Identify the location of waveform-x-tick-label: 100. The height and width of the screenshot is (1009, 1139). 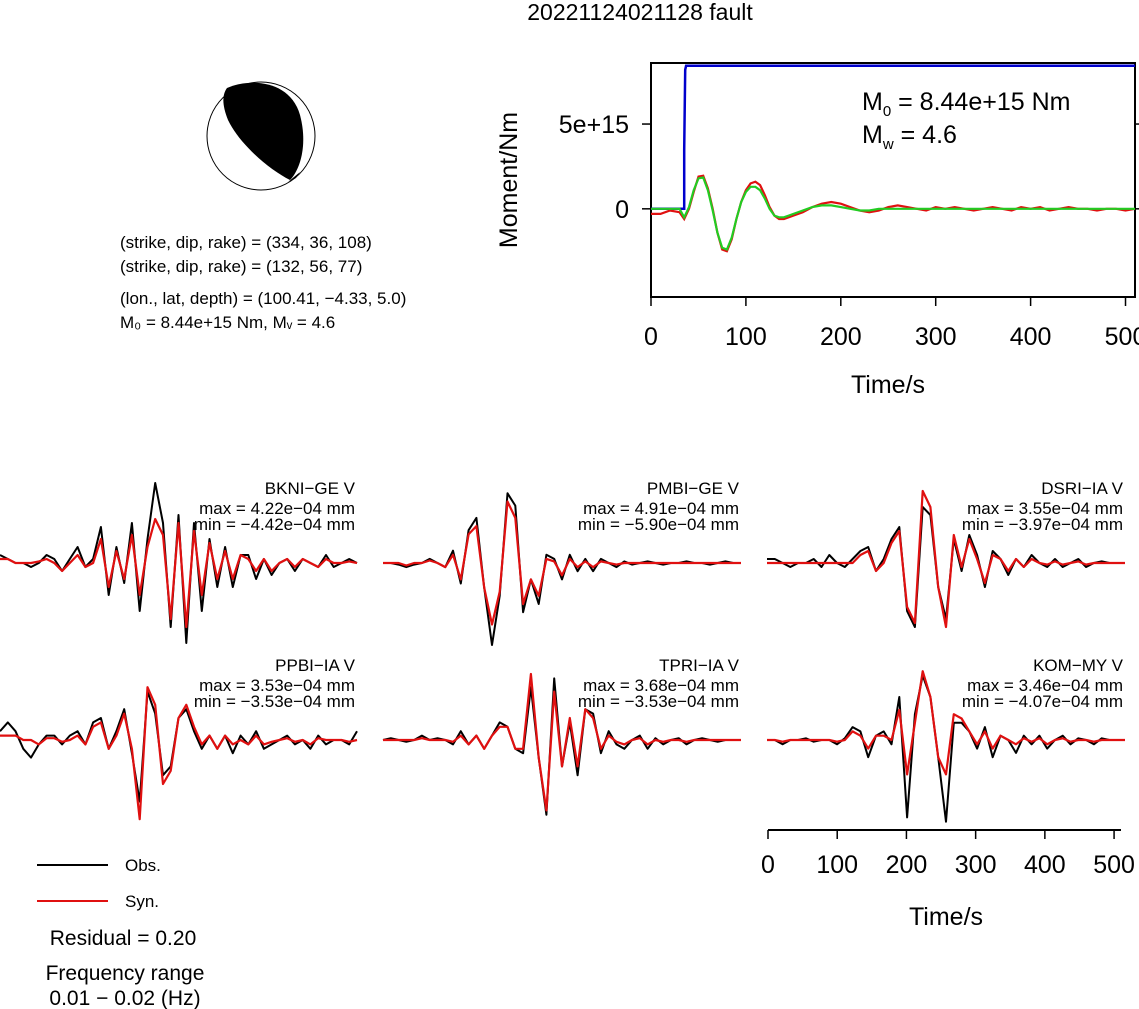
(837, 865).